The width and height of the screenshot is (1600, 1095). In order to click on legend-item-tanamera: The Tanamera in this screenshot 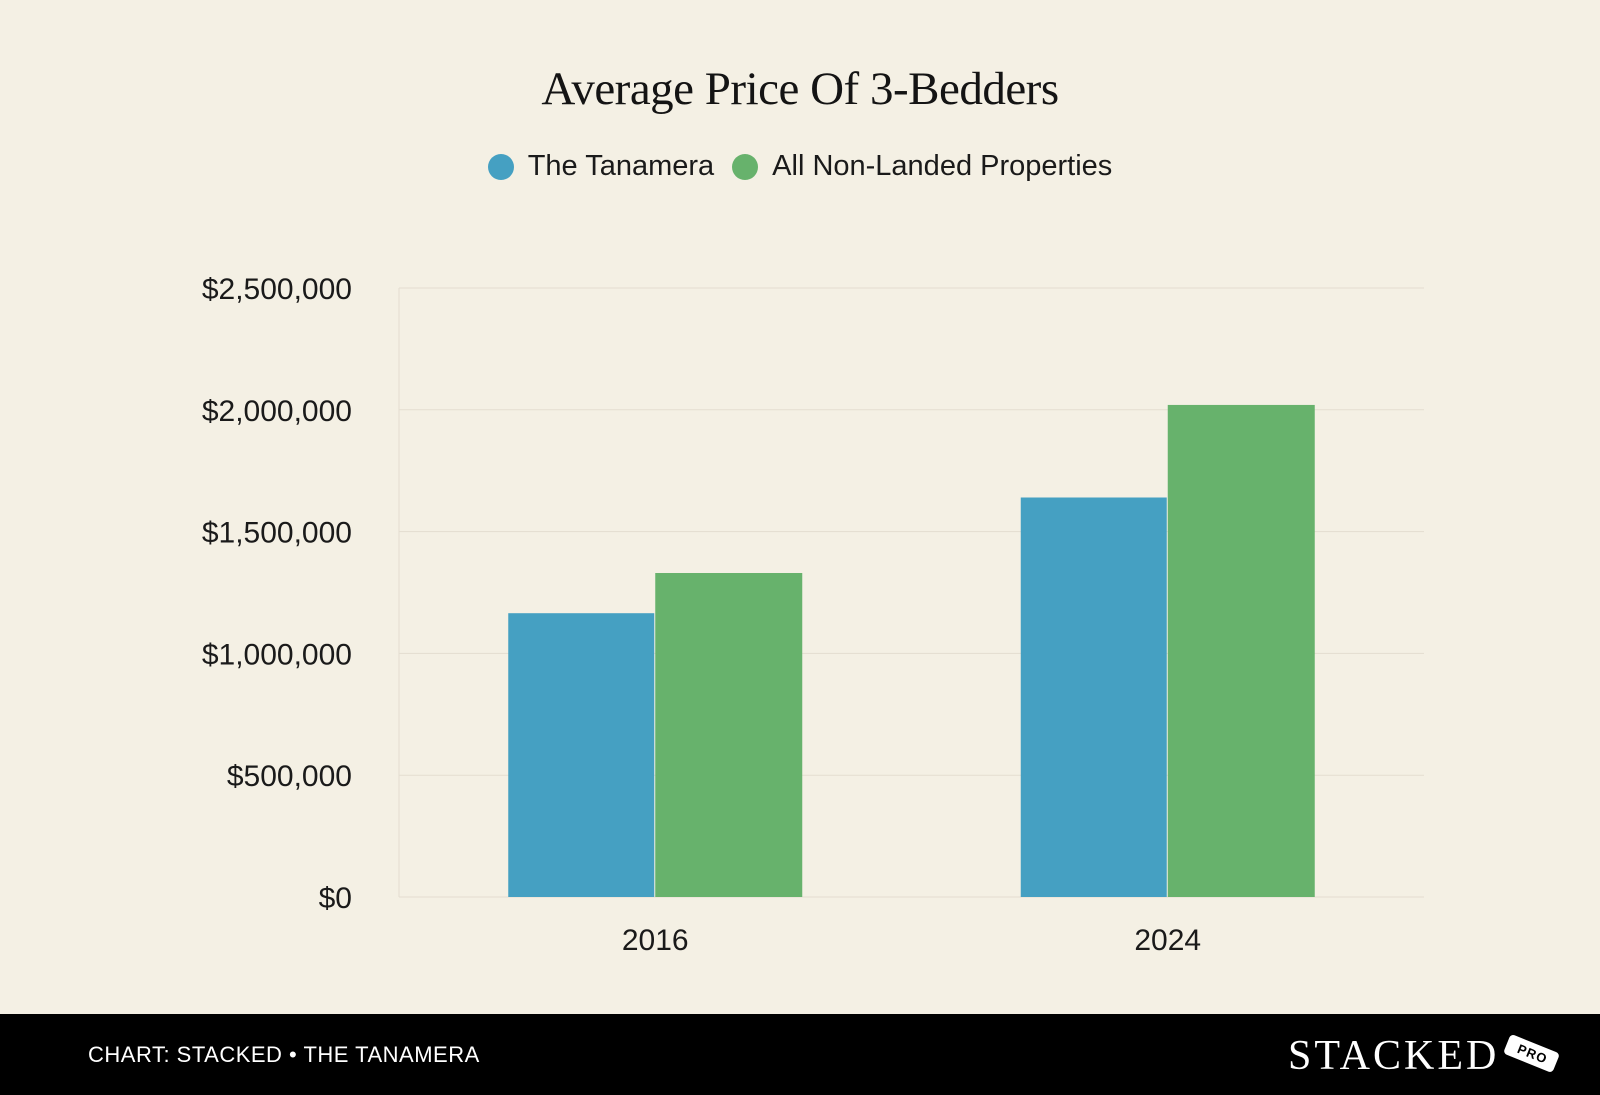, I will do `click(601, 166)`.